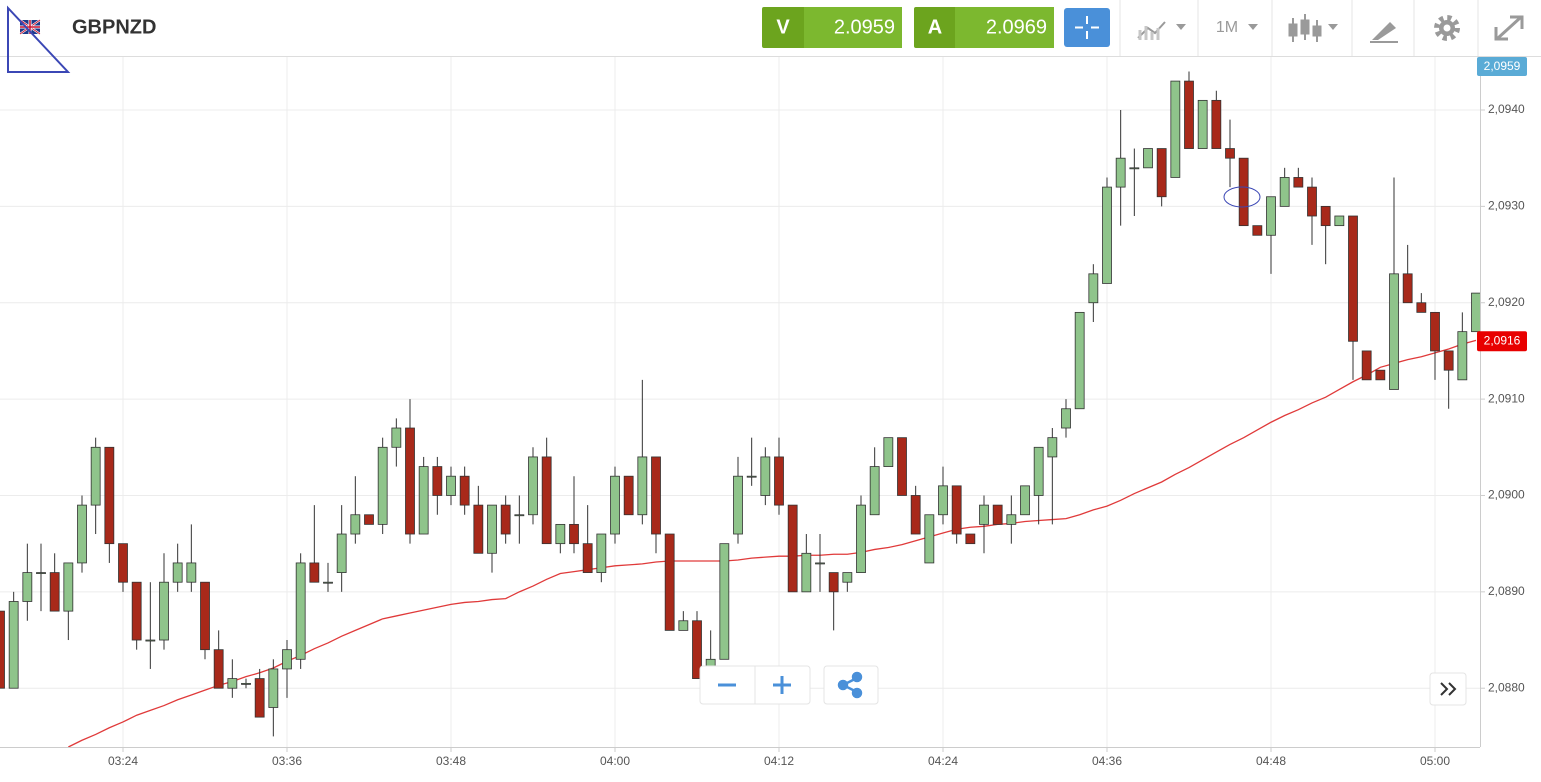 Image resolution: width=1541 pixels, height=782 pixels. Describe the element at coordinates (864, 27) in the screenshot. I see `sell-price: 2.0959` at that location.